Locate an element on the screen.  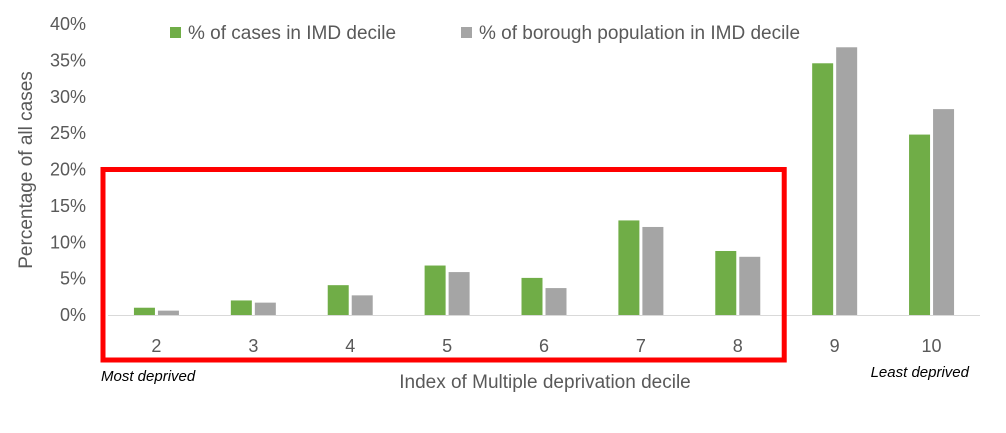
x-axis-ticks: 2 3 4 5 6 7 8 9 10 is located at coordinates (546, 346).